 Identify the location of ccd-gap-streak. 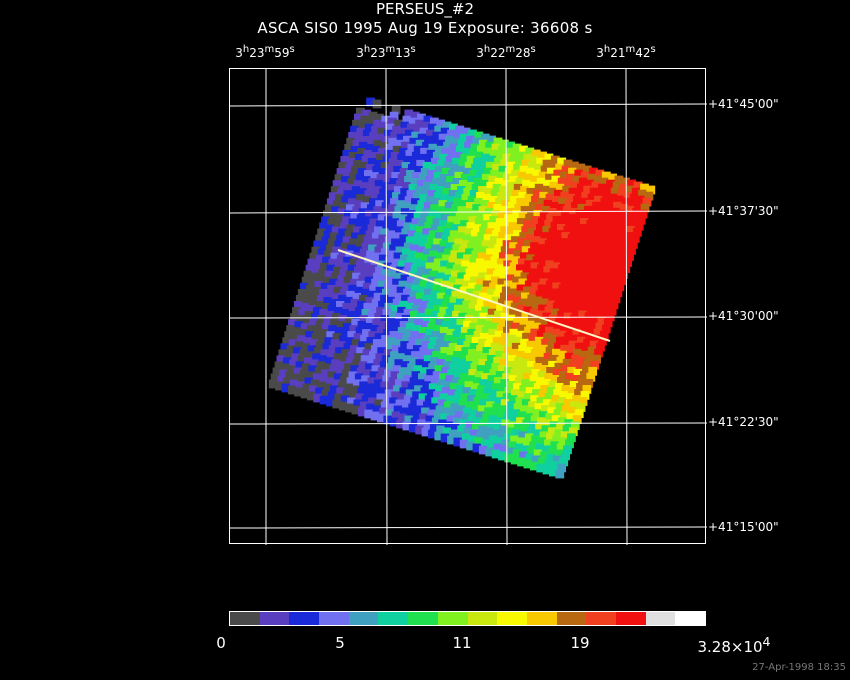
(474, 295).